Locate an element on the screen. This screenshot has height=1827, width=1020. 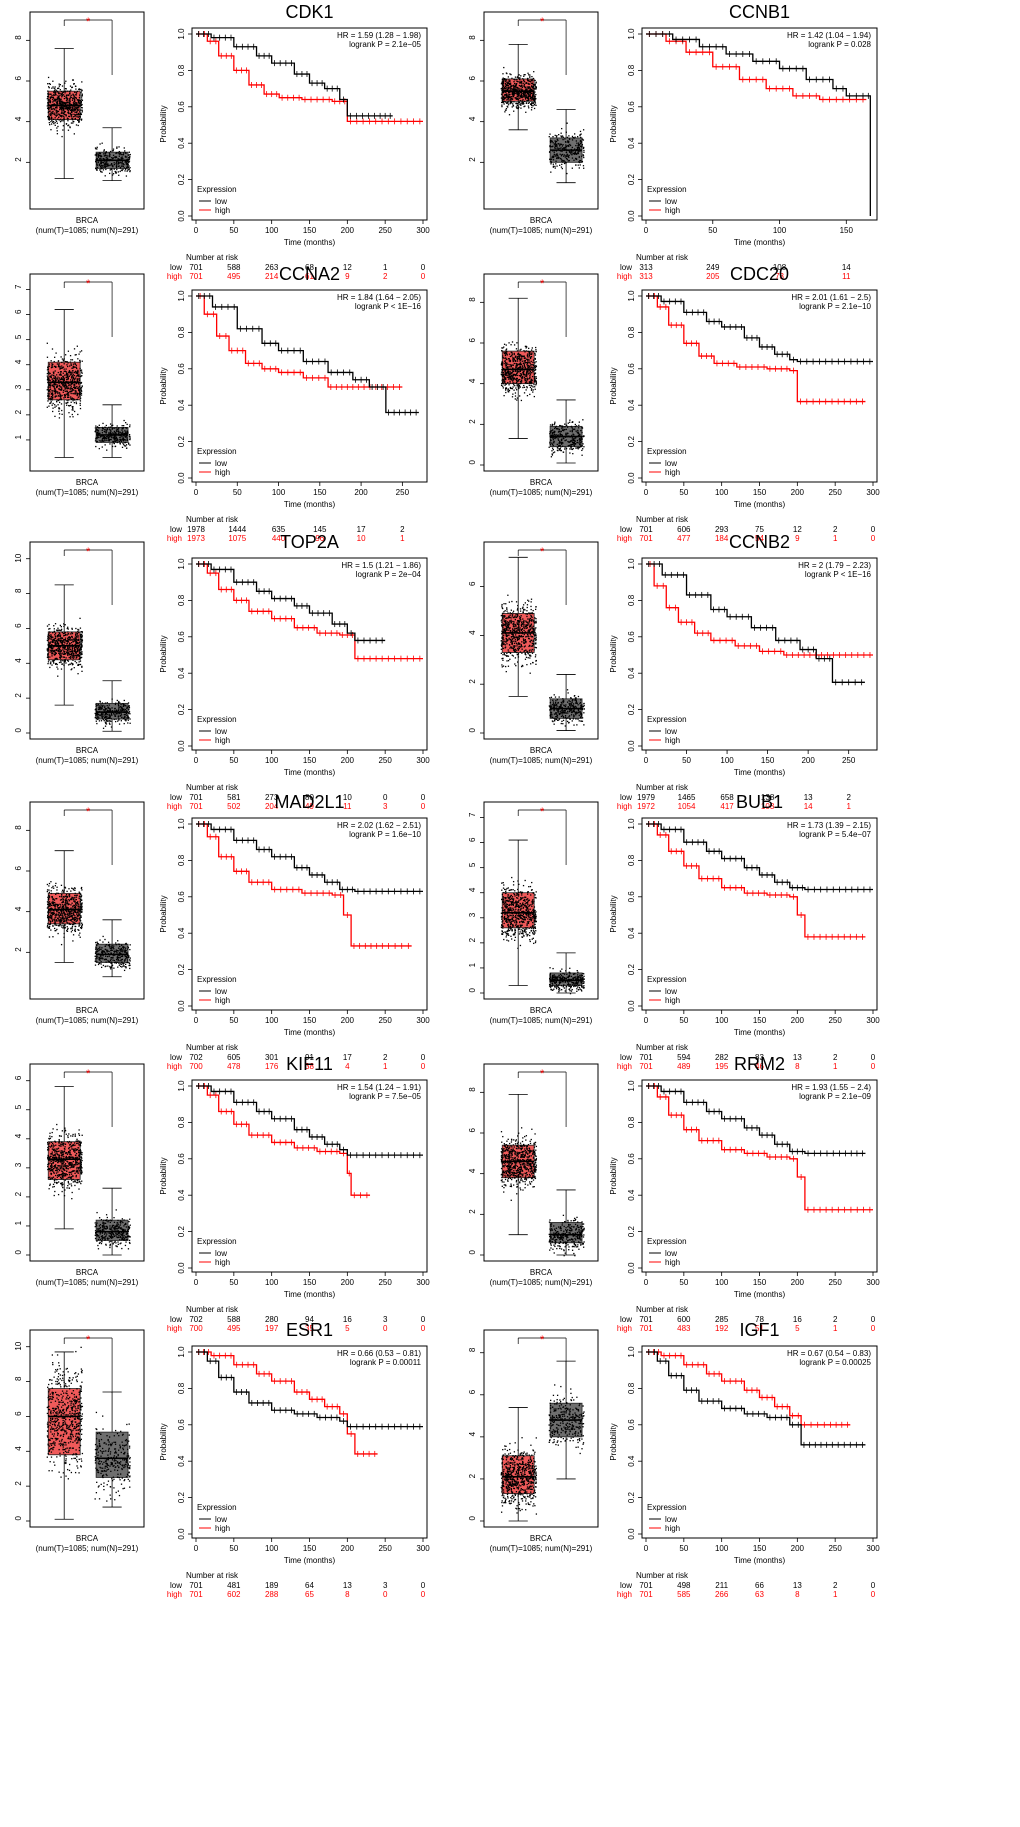
y-tick-label: 6 is located at coordinates (472, 339).